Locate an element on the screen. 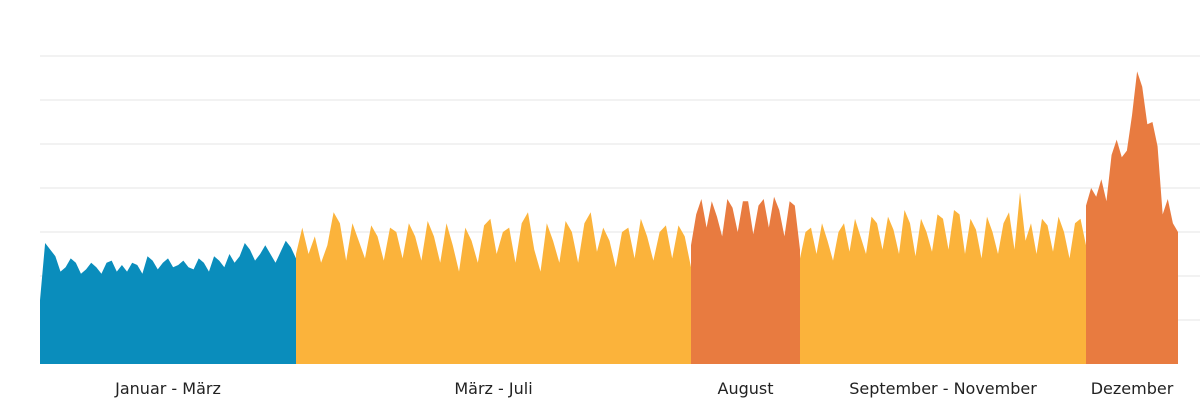  period-label-4: September - November is located at coordinates (943, 388).